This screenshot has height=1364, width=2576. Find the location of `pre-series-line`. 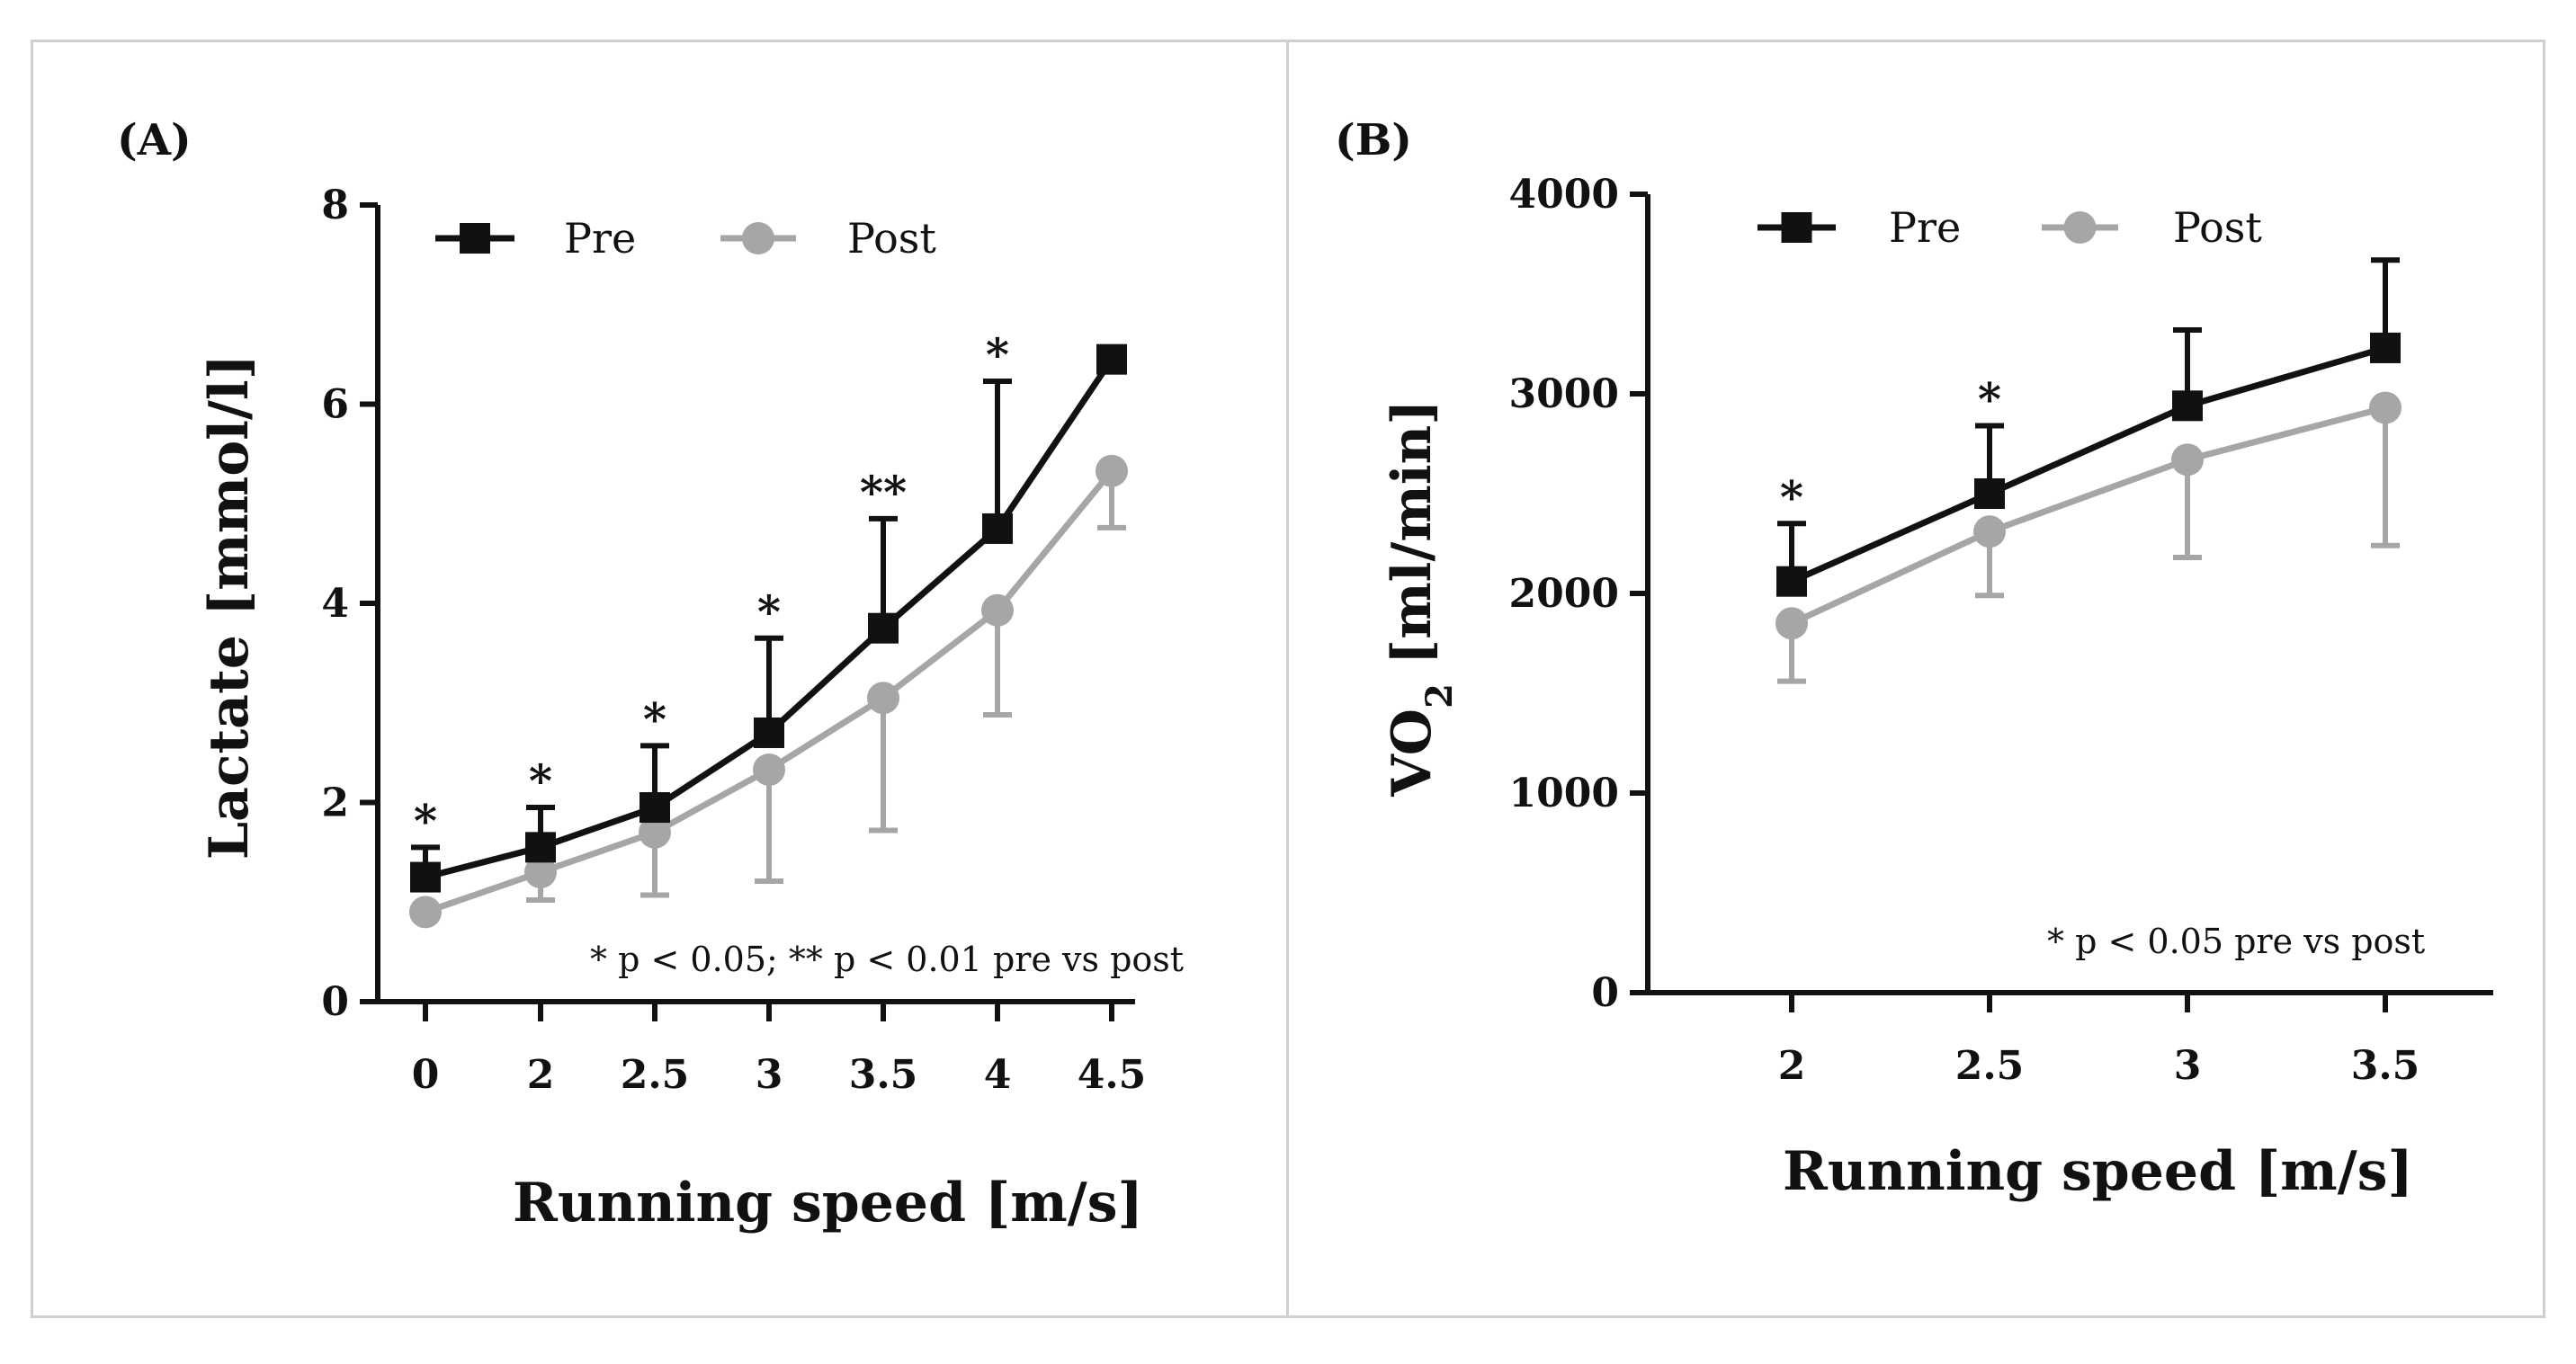

pre-series-line is located at coordinates (2088, 464).